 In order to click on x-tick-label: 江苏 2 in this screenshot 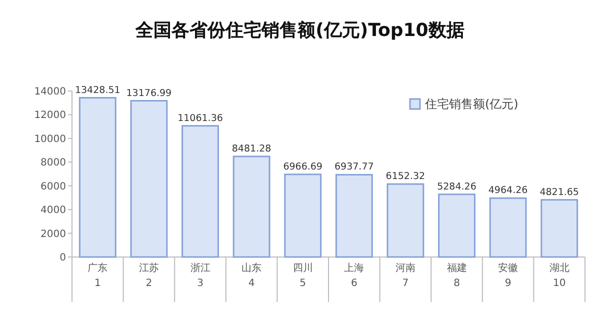, I will do `click(148, 275)`.